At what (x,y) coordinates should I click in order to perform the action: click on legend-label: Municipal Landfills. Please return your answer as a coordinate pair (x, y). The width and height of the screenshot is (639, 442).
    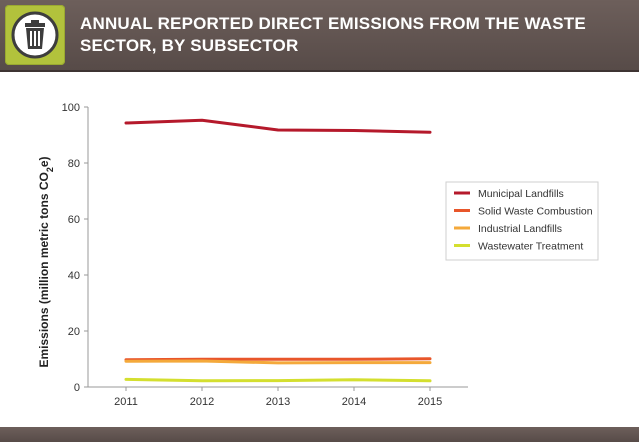
    Looking at the image, I should click on (521, 194).